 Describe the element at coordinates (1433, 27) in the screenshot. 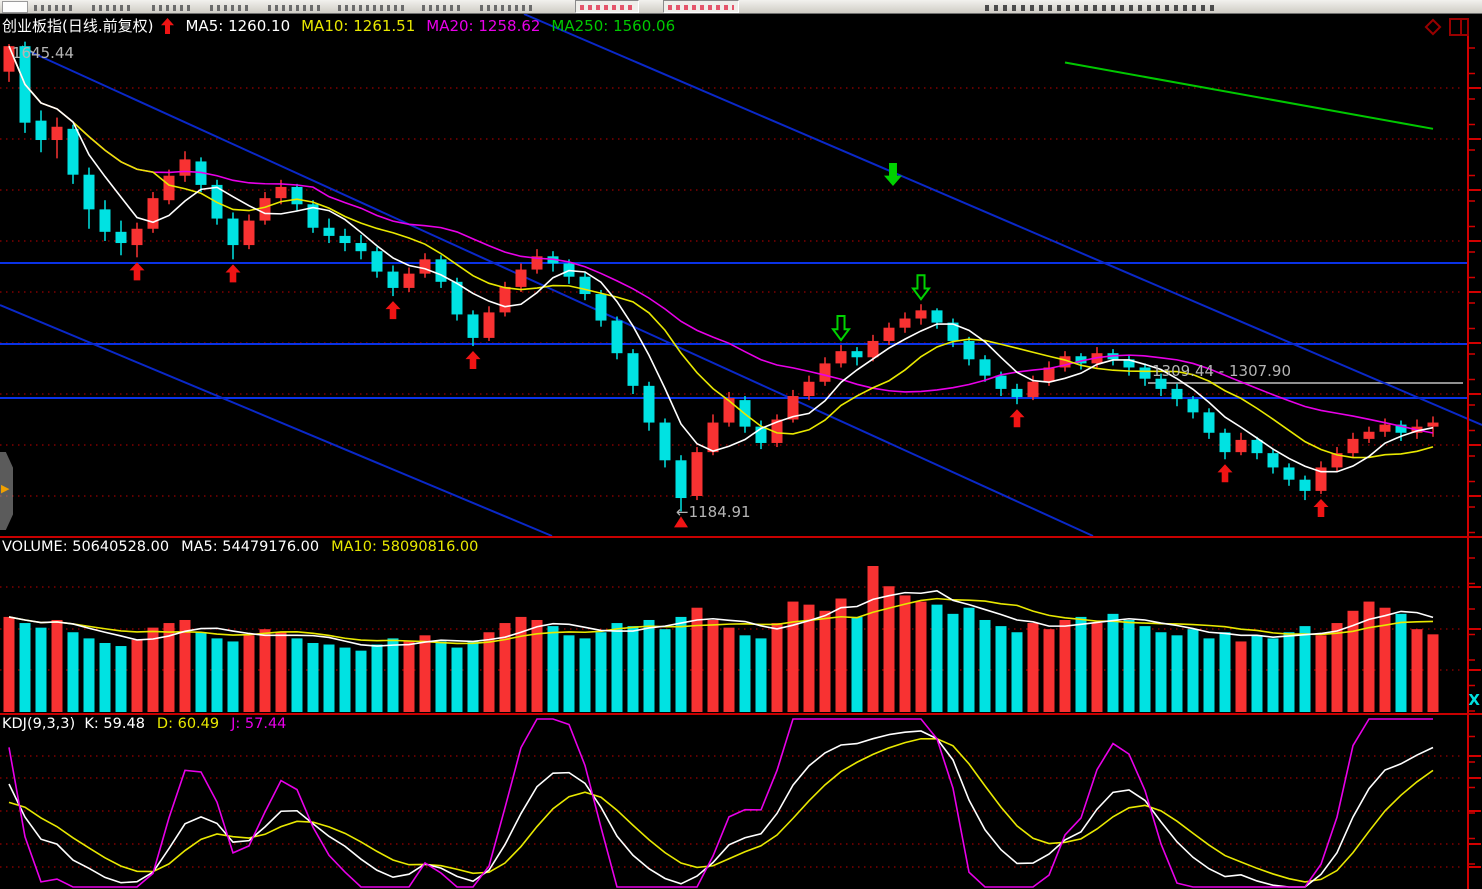

I see `diamond-tool-icon` at that location.